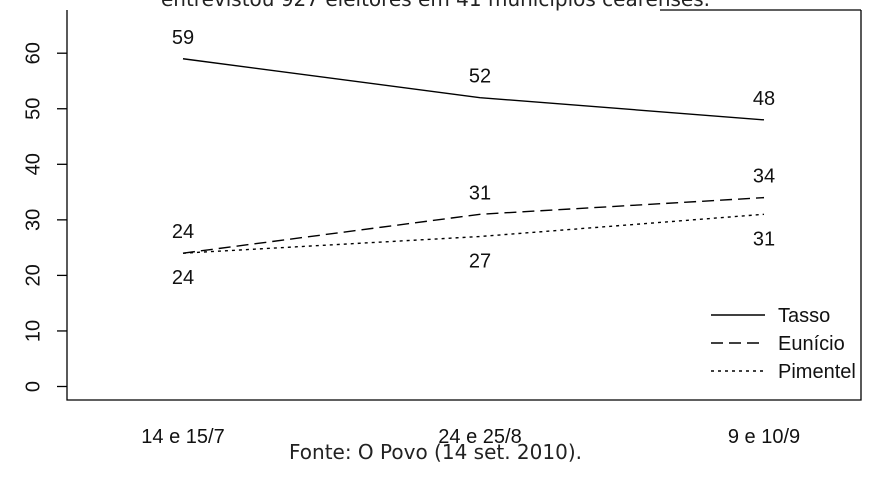 Image resolution: width=871 pixels, height=488 pixels. What do you see at coordinates (435, 452) in the screenshot?
I see `source-caption: Fonte: O Povo (14 set. 2010).` at bounding box center [435, 452].